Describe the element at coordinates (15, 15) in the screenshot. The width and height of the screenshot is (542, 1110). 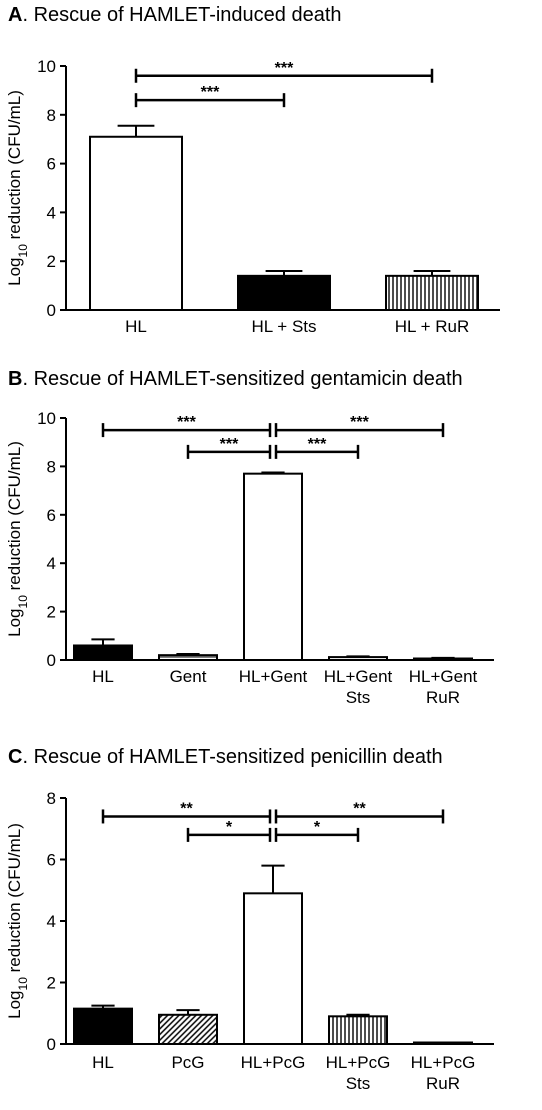
I see `panel-a-letter: A` at that location.